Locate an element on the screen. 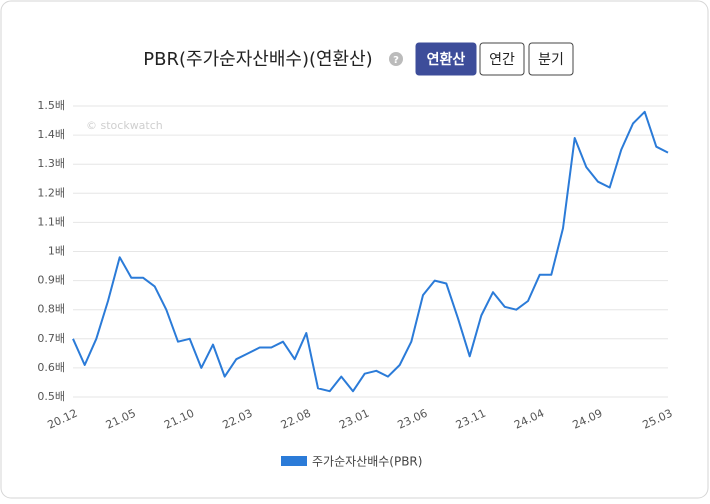  y-tick-label: 0.5배 is located at coordinates (51, 396).